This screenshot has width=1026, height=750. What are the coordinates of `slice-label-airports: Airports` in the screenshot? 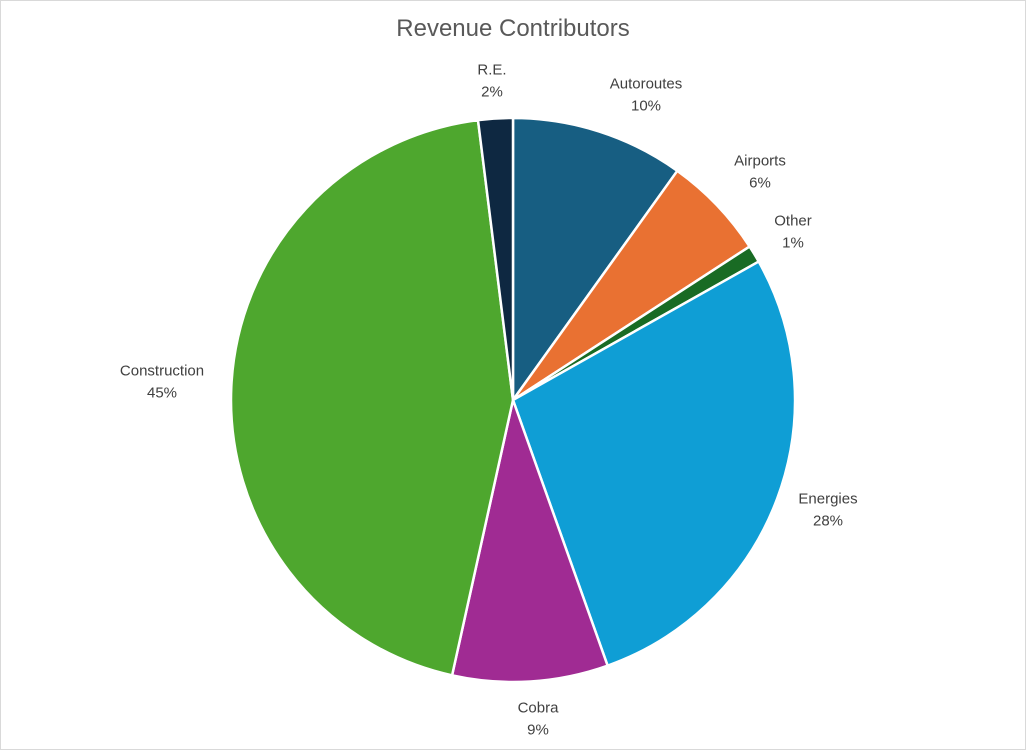 It's located at (760, 161).